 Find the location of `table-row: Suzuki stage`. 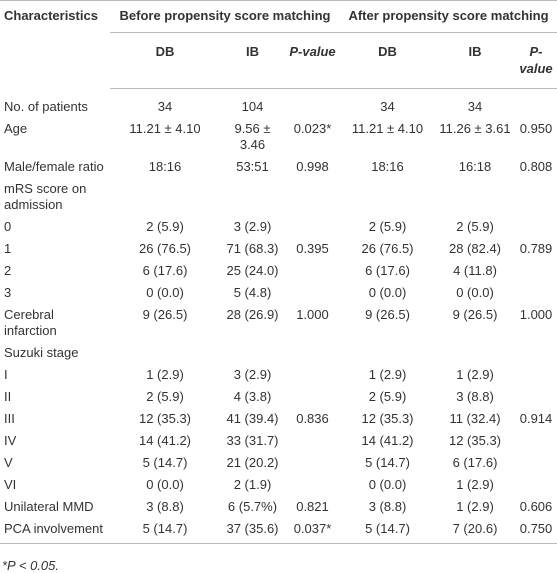

table-row: Suzuki stage is located at coordinates (278, 353).